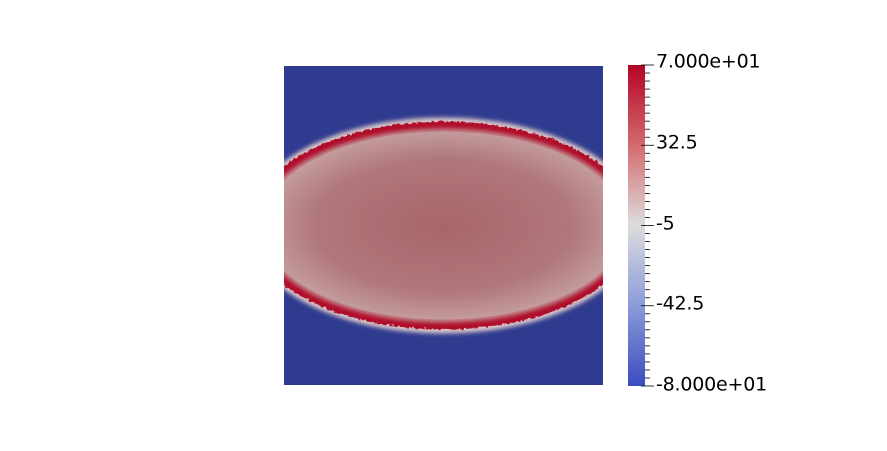 The image size is (887, 451). Describe the element at coordinates (677, 142) in the screenshot. I see `colorbar-label-upper: 32.5` at that location.